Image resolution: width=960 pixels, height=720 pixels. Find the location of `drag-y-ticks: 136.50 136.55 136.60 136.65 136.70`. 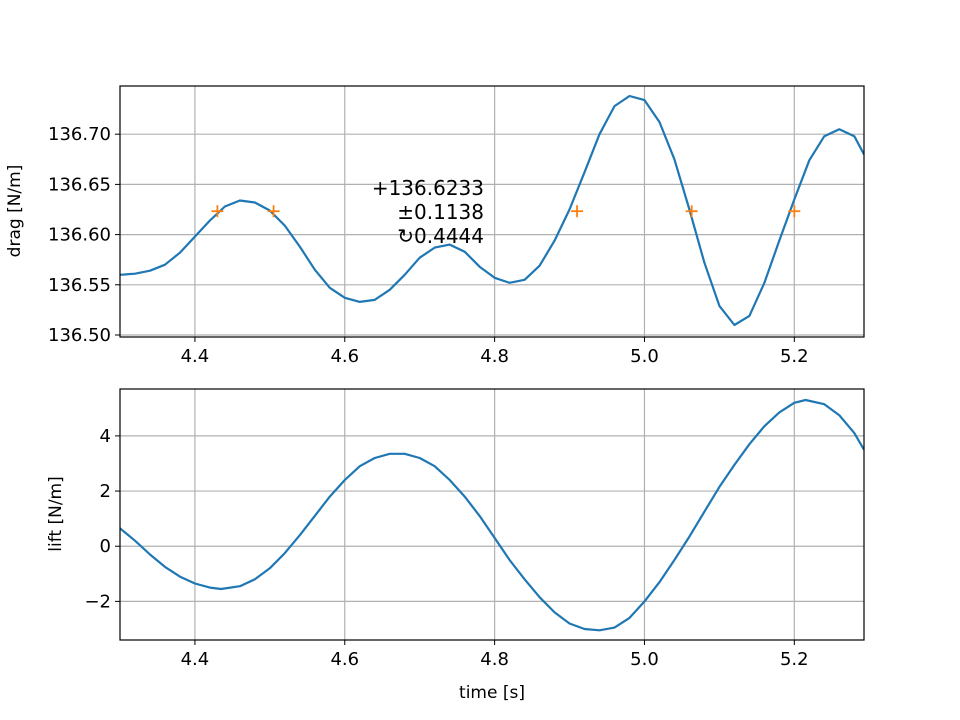

drag-y-ticks: 136.50 136.55 136.60 136.65 136.70 is located at coordinates (84, 235).